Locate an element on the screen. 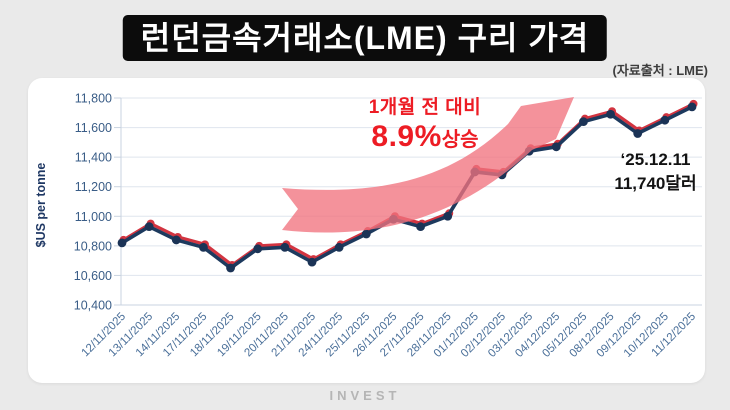 The image size is (730, 410). svg-text: 11,800 is located at coordinates (93, 99).